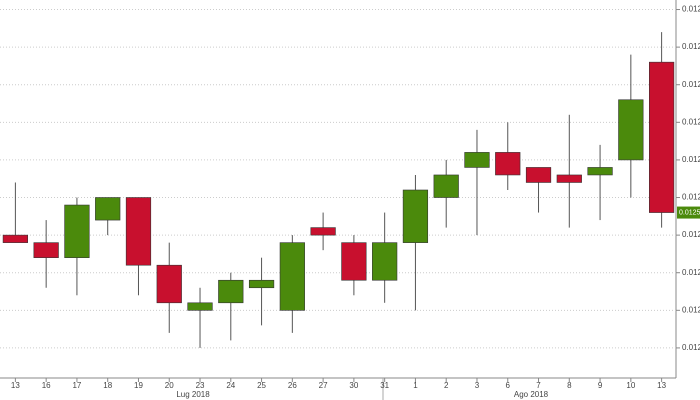  I want to click on y-tick-label: 0.0125, so click(691, 234).